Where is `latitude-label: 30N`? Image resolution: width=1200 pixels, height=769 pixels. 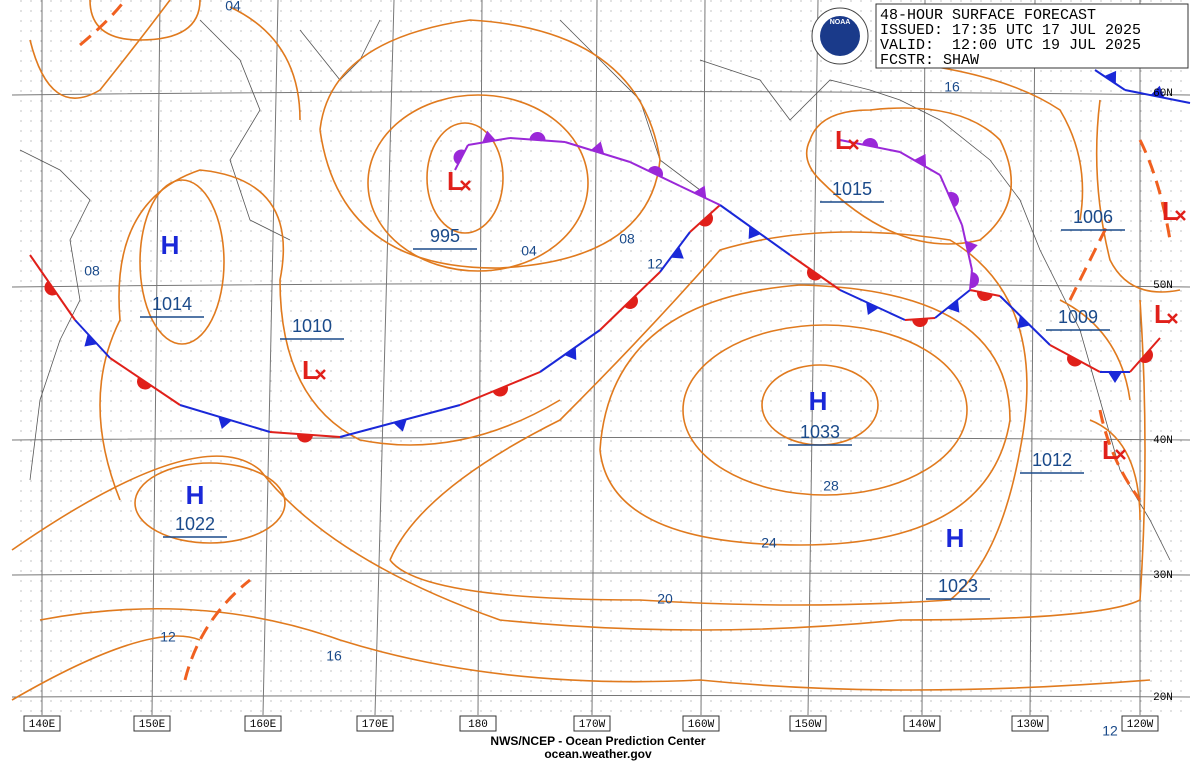
latitude-label: 30N is located at coordinates (1163, 576).